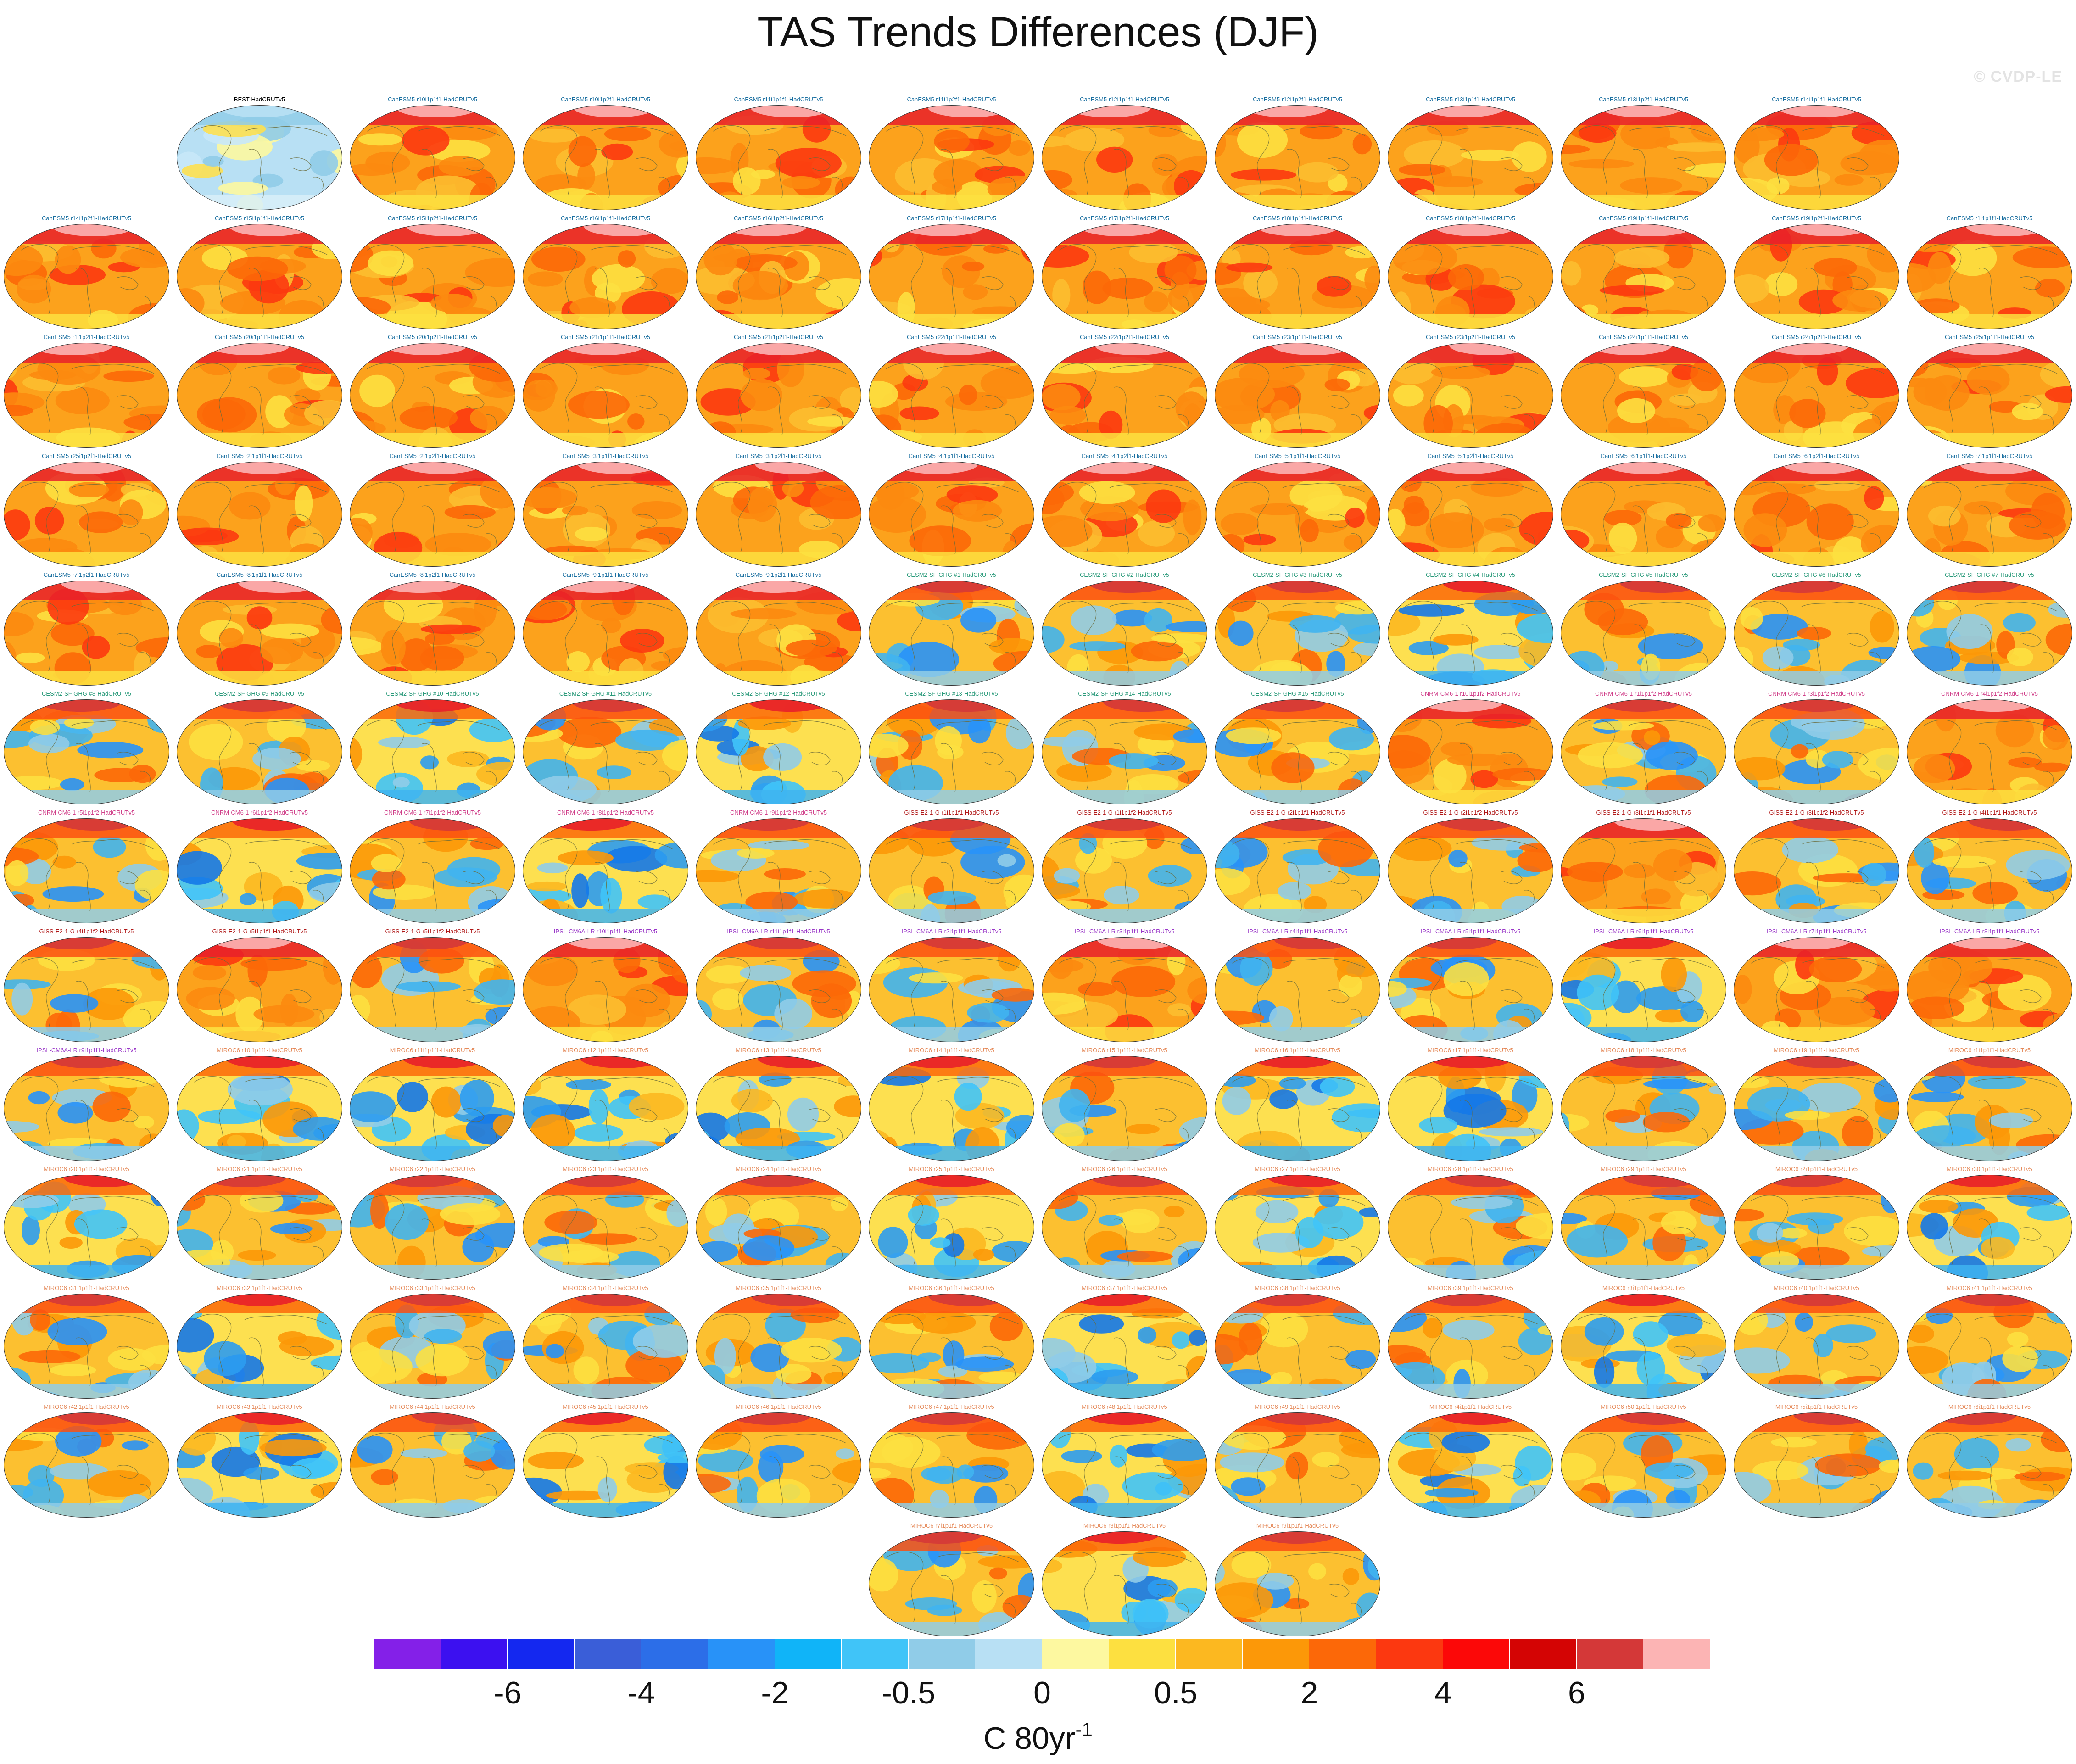  Describe the element at coordinates (1816, 1224) in the screenshot. I see `map-panel: MIROC6 r2i1p1f1-HadCRUTv5` at that location.